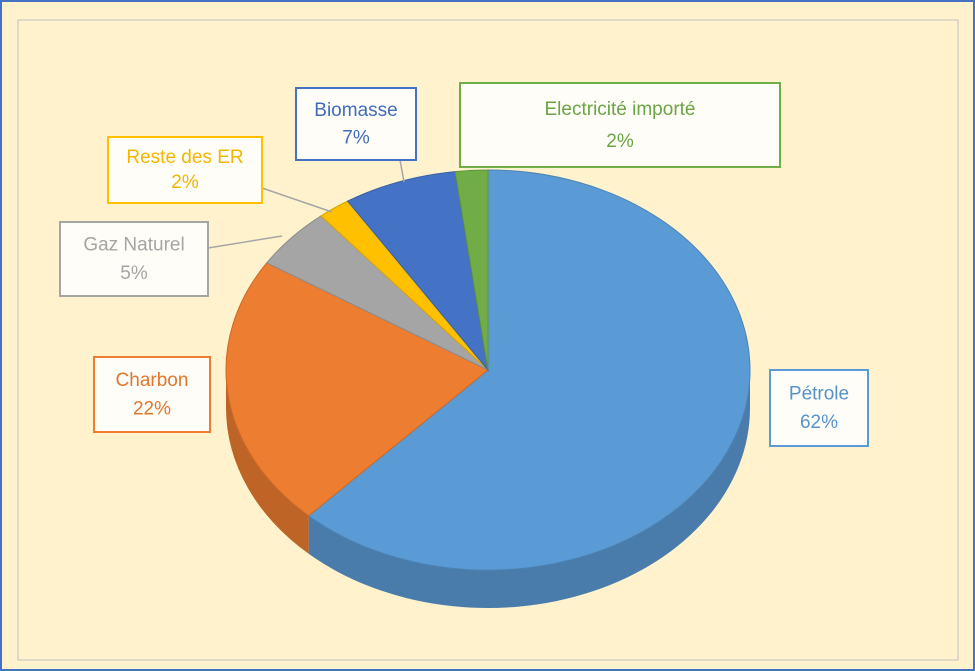 The height and width of the screenshot is (671, 975). What do you see at coordinates (152, 409) in the screenshot?
I see `label-value: 22%` at bounding box center [152, 409].